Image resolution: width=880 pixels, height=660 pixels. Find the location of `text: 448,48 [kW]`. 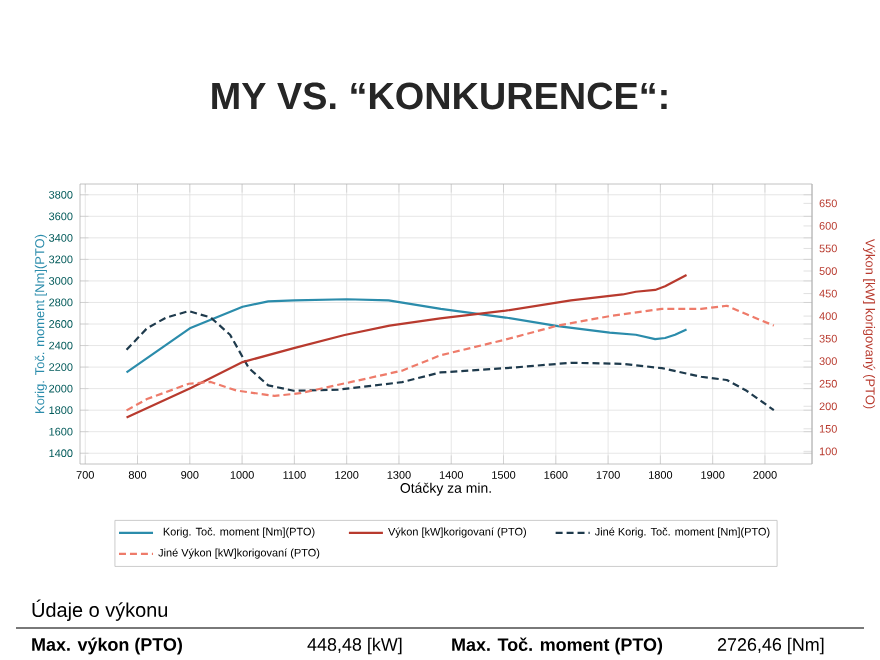

text: 448,48 [kW] is located at coordinates (354, 646).